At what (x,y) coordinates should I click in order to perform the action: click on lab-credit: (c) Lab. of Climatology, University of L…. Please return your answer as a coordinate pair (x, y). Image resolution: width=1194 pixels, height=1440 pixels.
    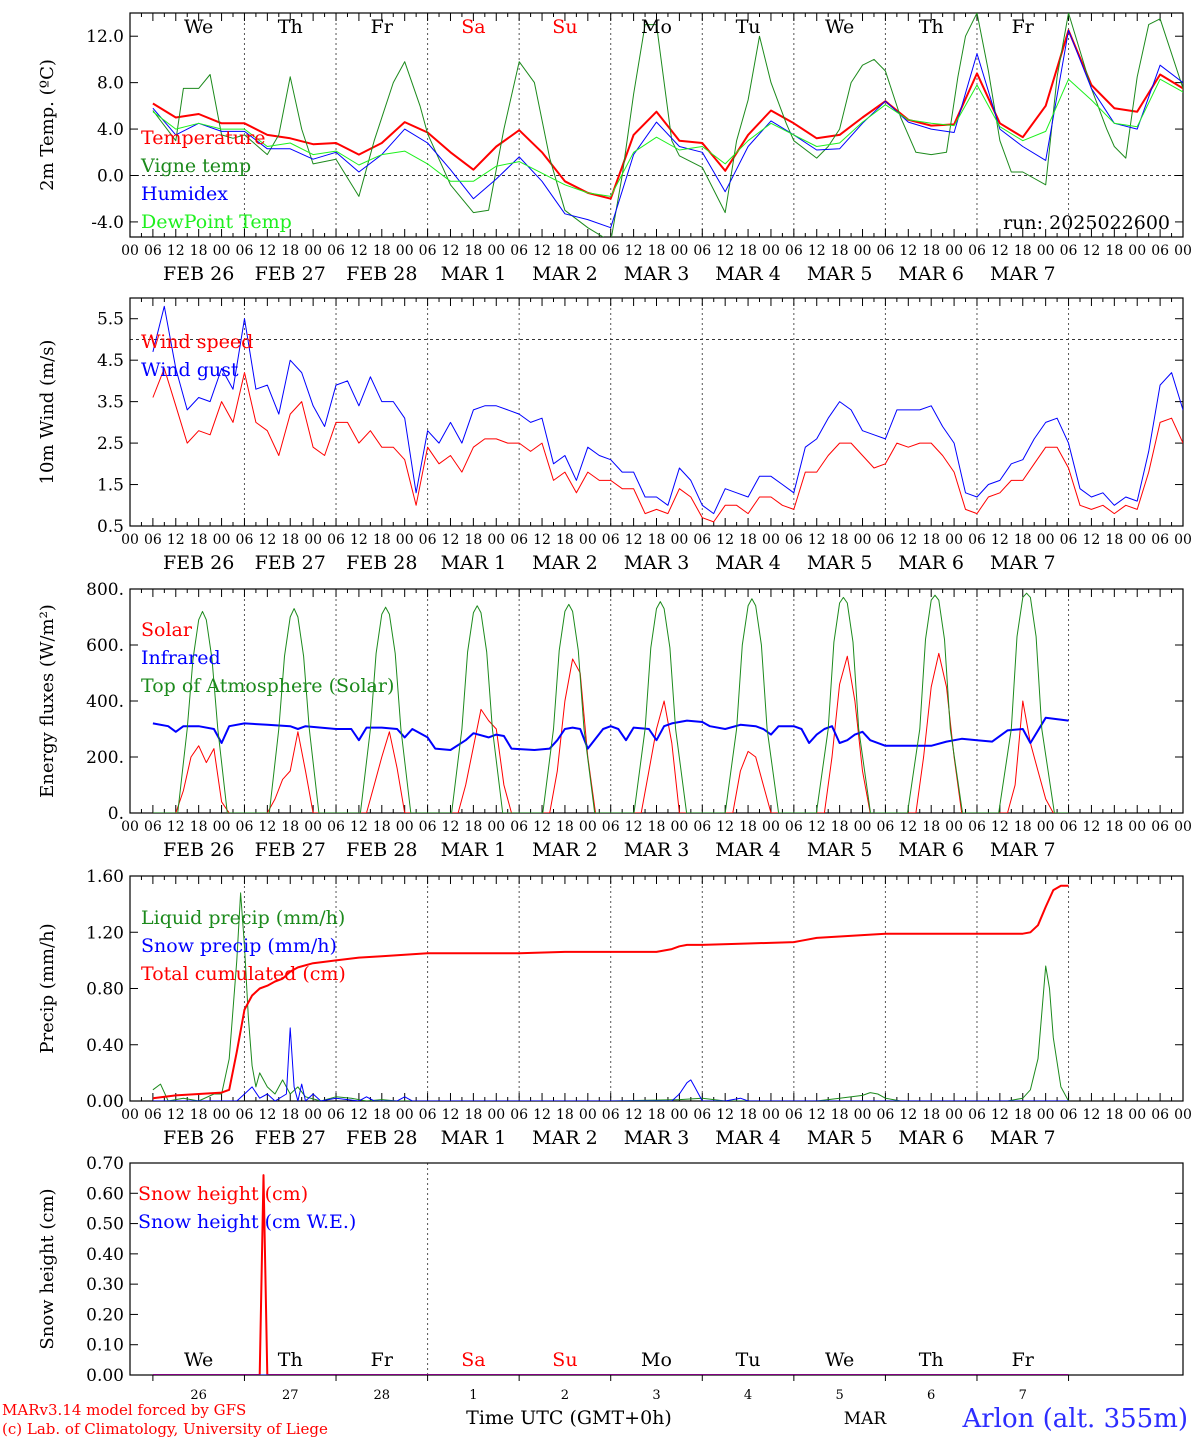
    Looking at the image, I should click on (165, 1429).